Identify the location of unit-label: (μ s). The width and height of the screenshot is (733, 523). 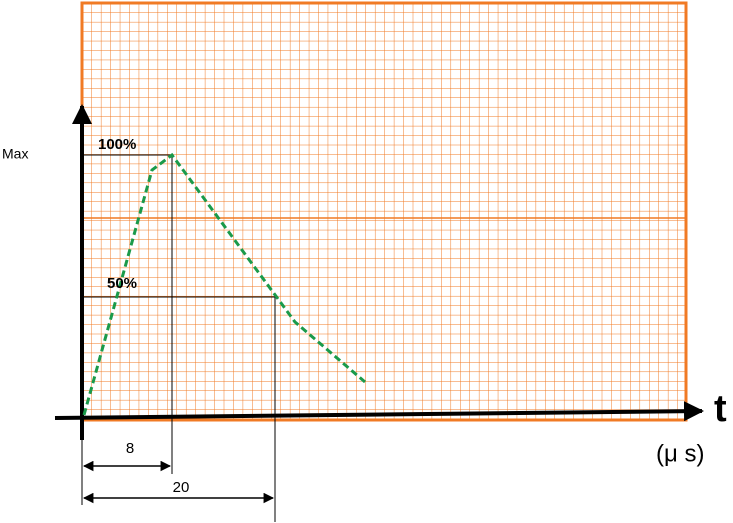
(680, 453).